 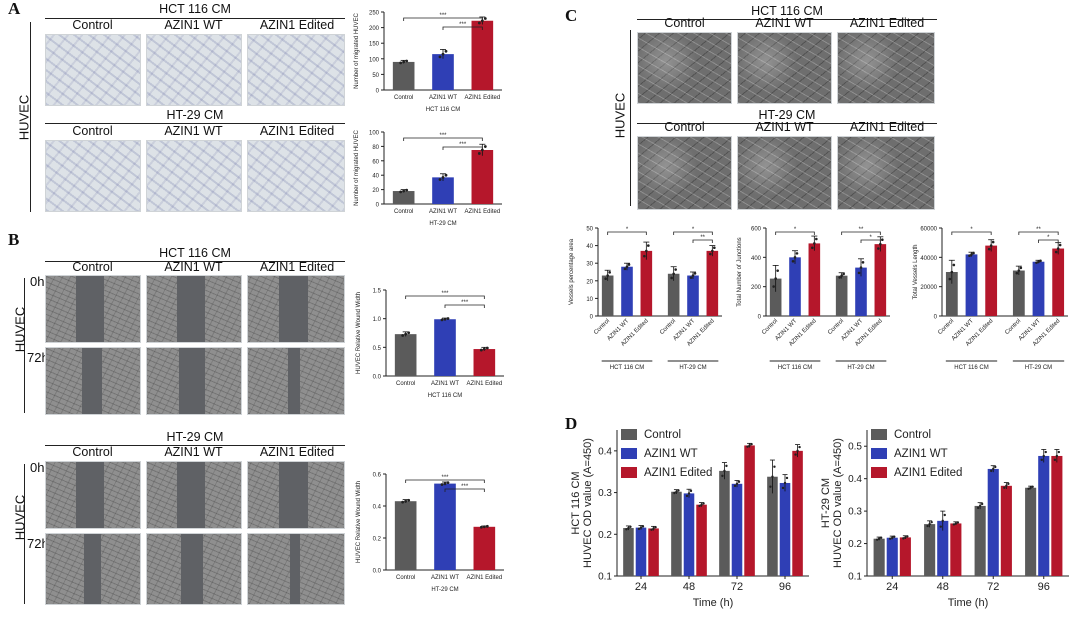 What do you see at coordinates (375, 76) in the screenshot?
I see `y-tick-label: 50` at bounding box center [375, 76].